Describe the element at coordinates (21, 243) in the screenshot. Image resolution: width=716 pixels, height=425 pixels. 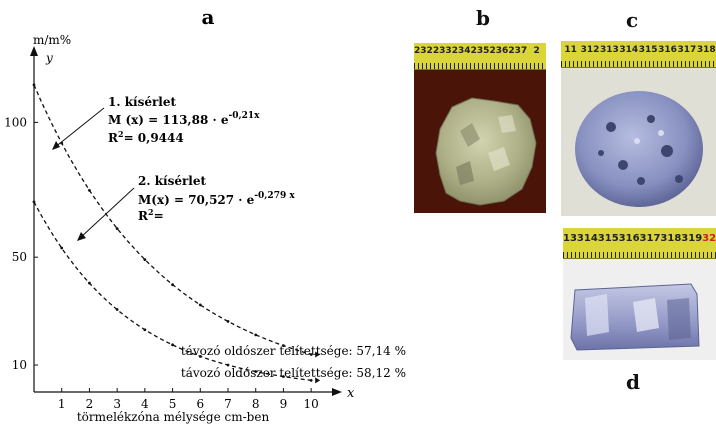
I see `y-ticks: 10 50 100` at that location.